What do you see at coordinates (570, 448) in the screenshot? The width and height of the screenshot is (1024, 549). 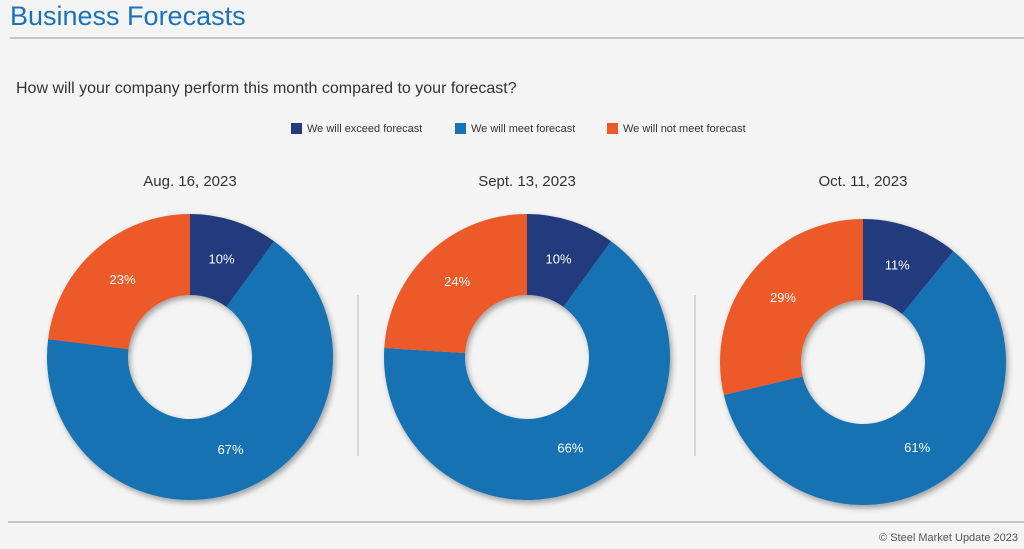 I see `value-label: 66%` at bounding box center [570, 448].